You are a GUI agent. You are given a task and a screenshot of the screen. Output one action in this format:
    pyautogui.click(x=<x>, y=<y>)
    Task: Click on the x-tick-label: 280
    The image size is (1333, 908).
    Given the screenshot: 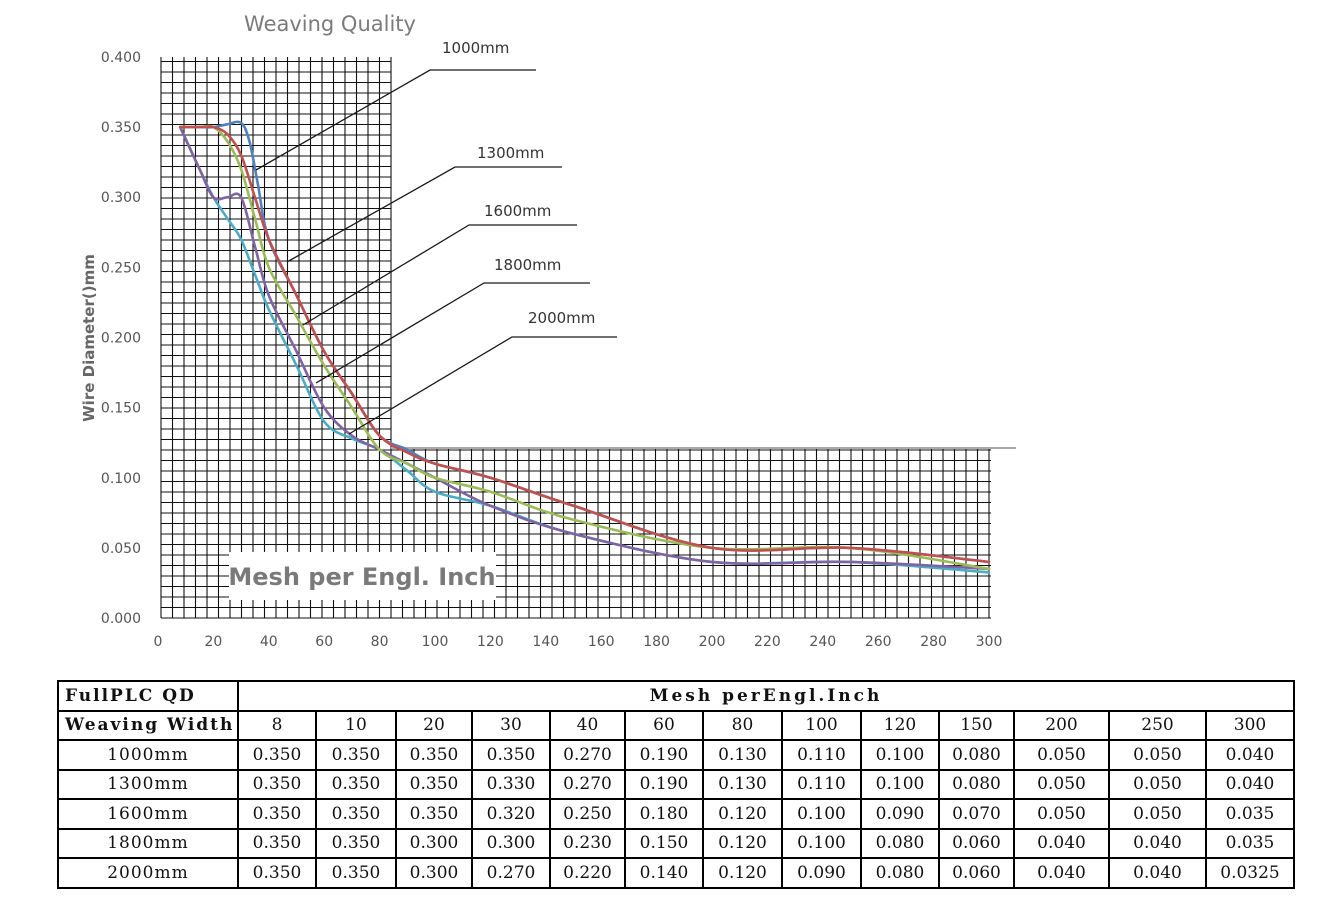 What is the action you would take?
    pyautogui.click(x=933, y=642)
    